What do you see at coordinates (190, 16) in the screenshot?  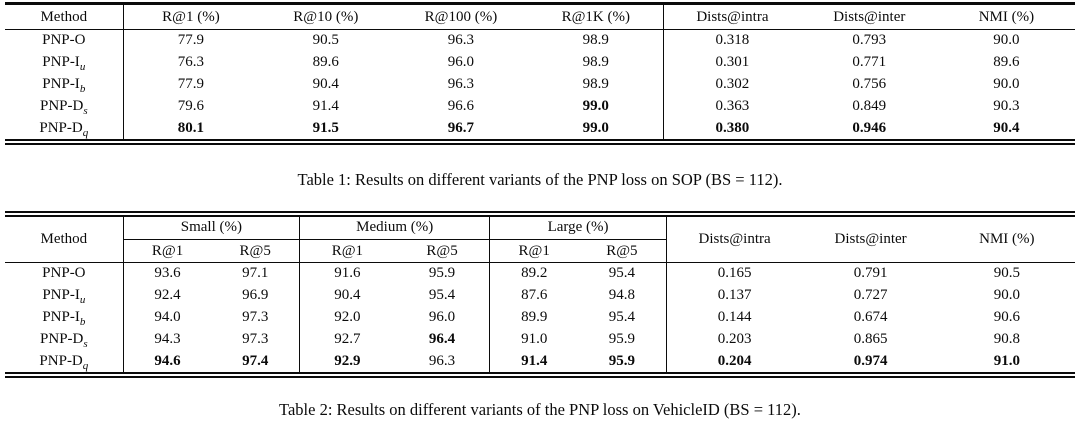 I see `column-header-r1: R@1 (%)` at bounding box center [190, 16].